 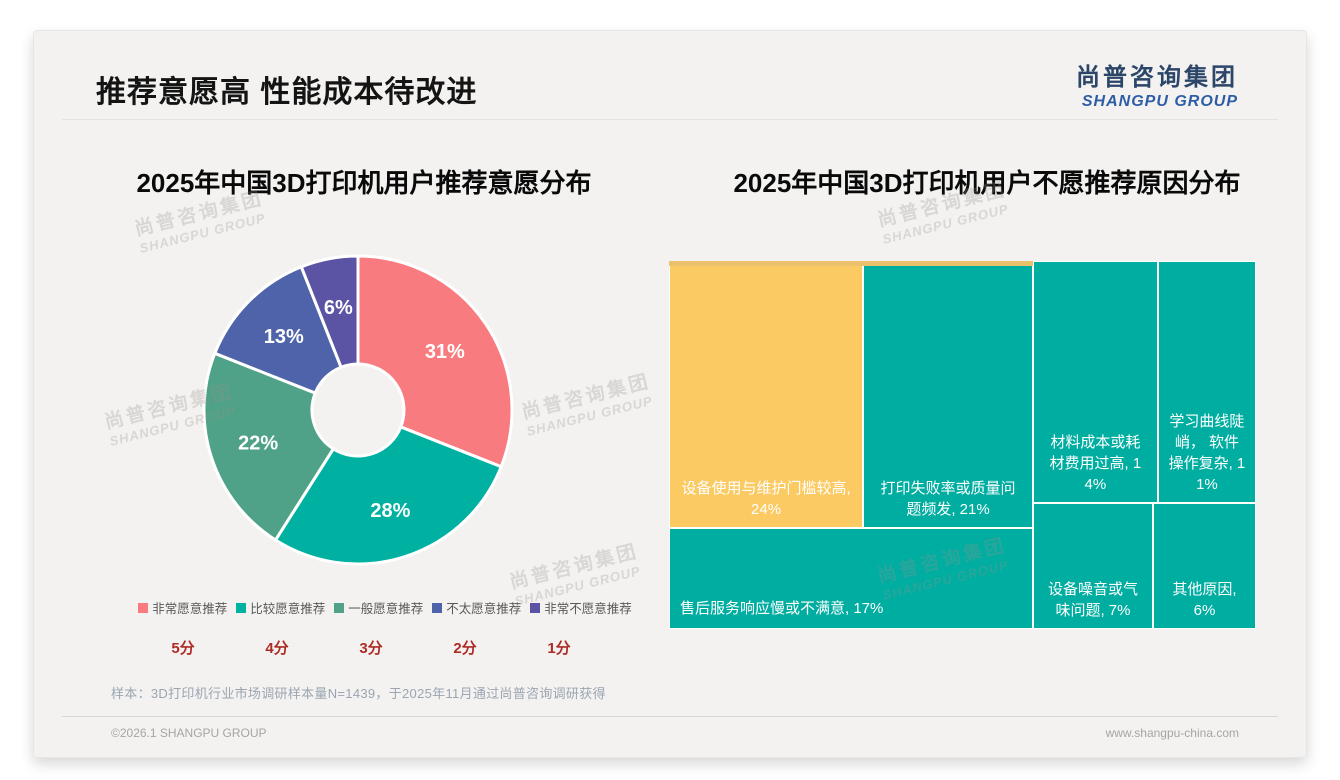 I want to click on donut-slice-3分, so click(x=269, y=447).